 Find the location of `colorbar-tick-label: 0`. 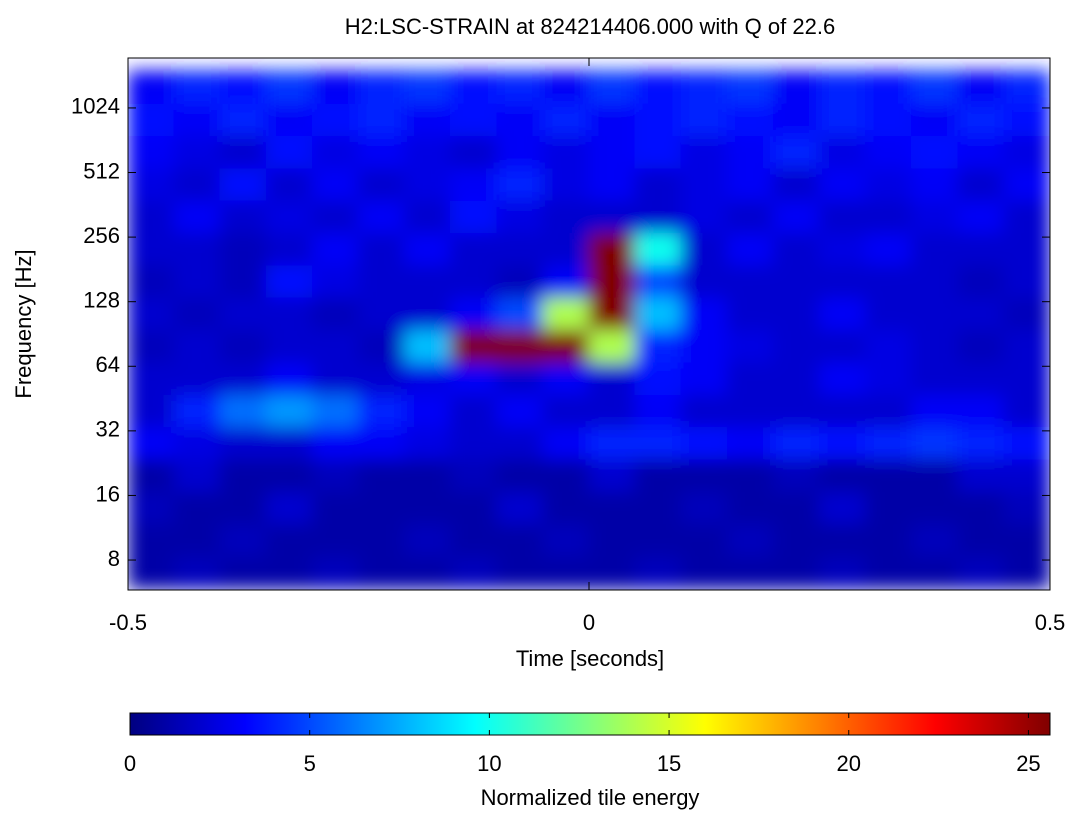

colorbar-tick-label: 0 is located at coordinates (130, 763).